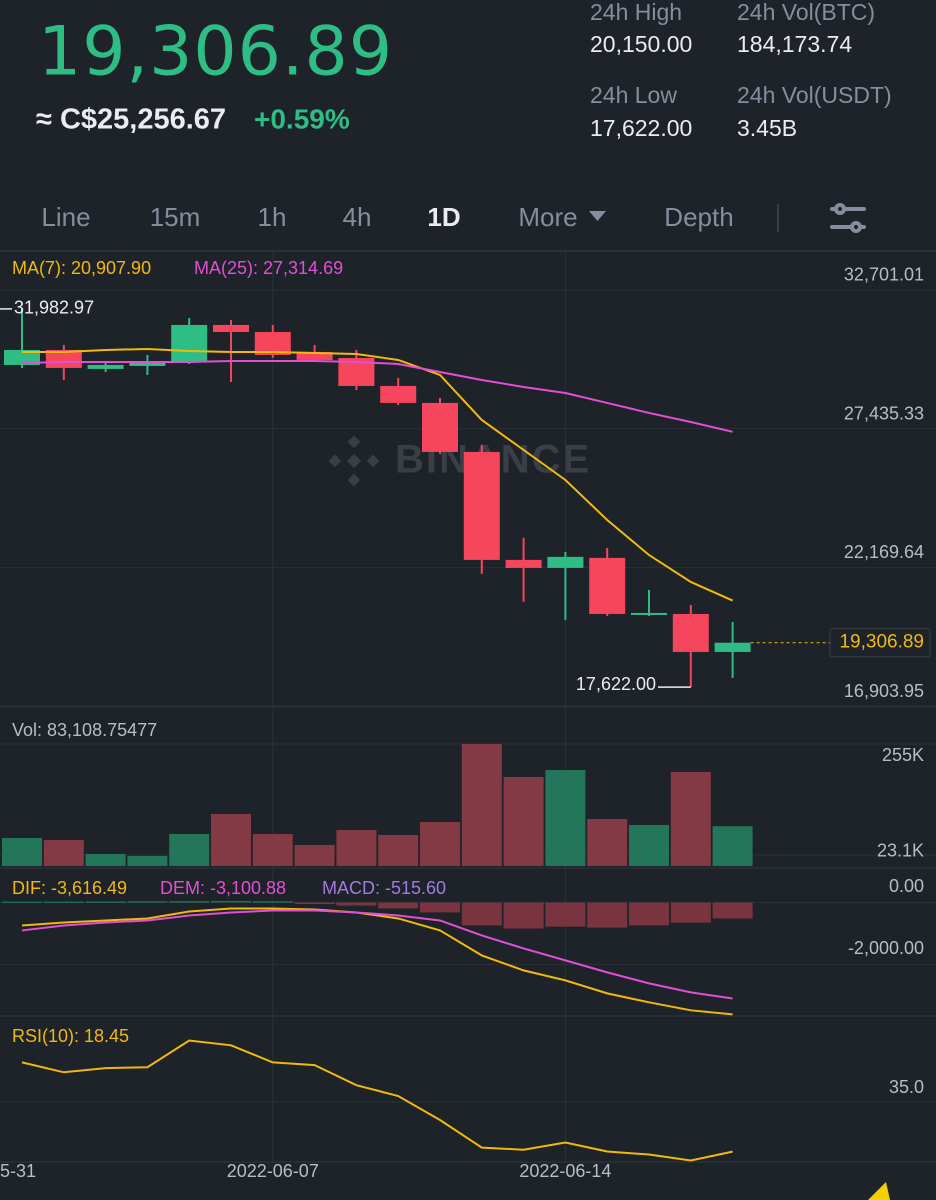 This screenshot has height=1200, width=936. Describe the element at coordinates (565, 1171) in the screenshot. I see `x-tick-label: 2022-06-14` at that location.